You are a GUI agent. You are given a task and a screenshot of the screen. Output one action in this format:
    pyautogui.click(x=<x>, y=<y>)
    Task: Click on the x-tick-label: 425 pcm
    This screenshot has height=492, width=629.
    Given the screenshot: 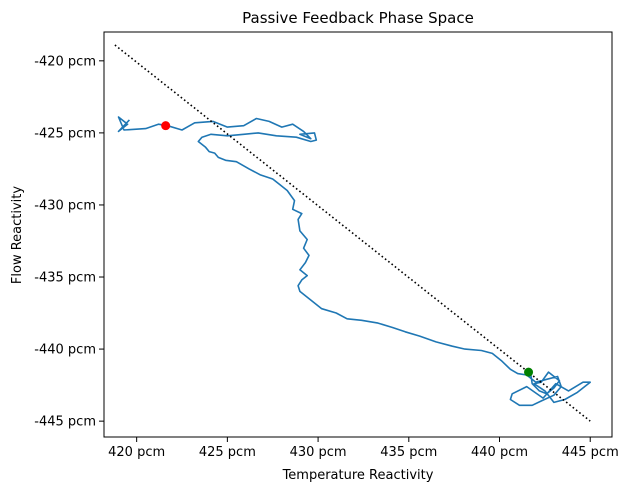 What is the action you would take?
    pyautogui.click(x=227, y=452)
    